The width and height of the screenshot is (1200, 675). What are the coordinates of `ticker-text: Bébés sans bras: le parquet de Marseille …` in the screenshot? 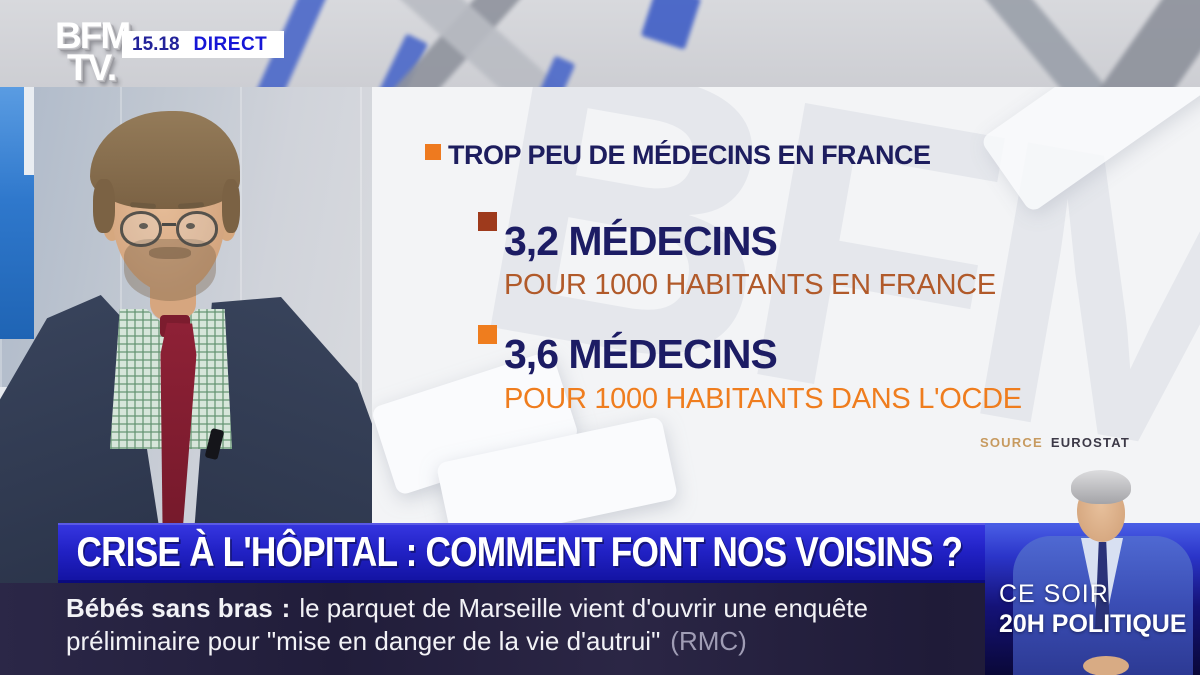 It's located at (467, 625).